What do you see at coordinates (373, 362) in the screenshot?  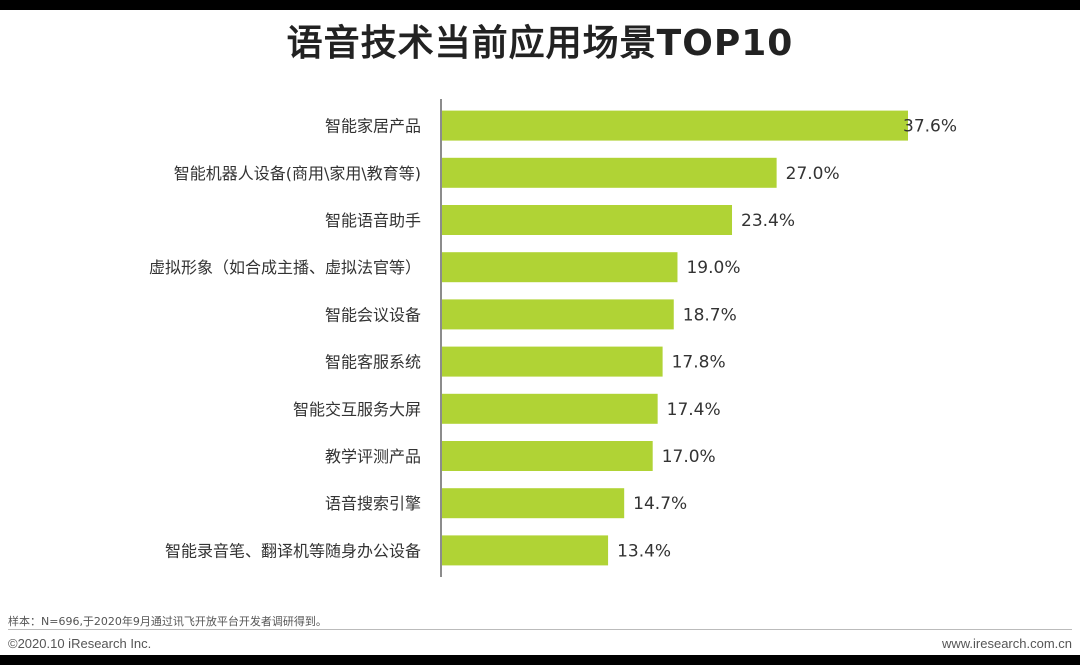 I see `category-label: 智能客服系统` at bounding box center [373, 362].